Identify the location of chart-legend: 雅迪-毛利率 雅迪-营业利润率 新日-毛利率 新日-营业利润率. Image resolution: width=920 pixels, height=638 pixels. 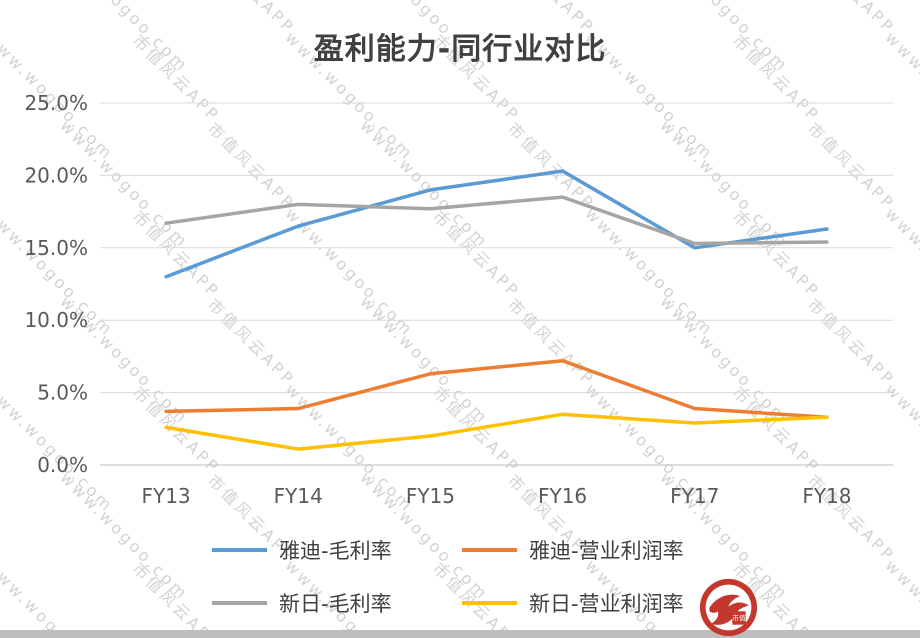
(448, 577).